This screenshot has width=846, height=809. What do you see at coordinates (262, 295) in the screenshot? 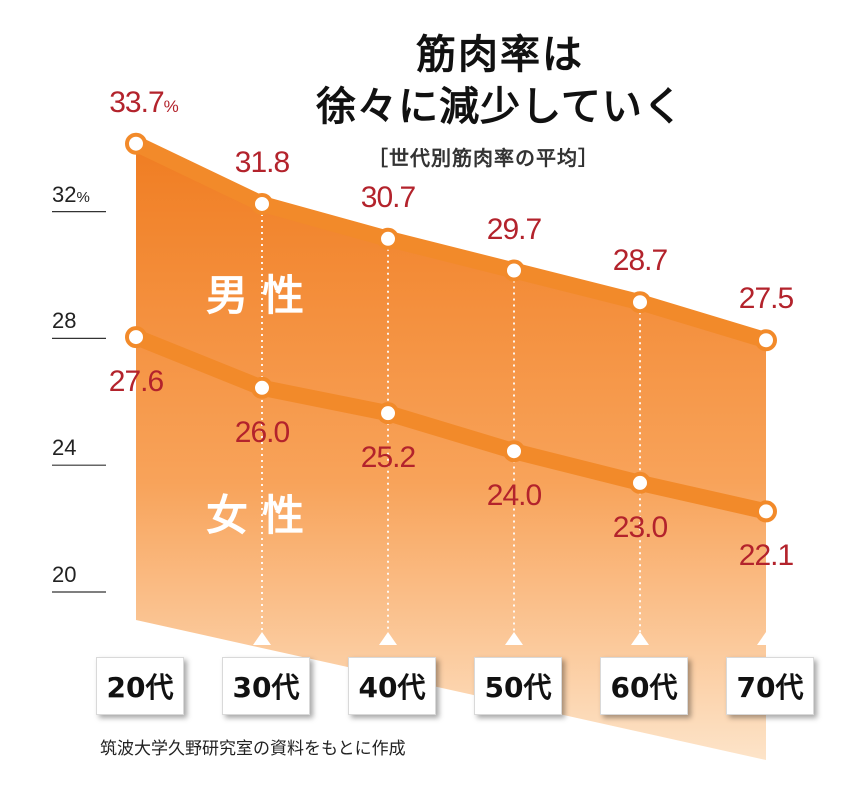
I see `series-label-male: 男性` at bounding box center [262, 295].